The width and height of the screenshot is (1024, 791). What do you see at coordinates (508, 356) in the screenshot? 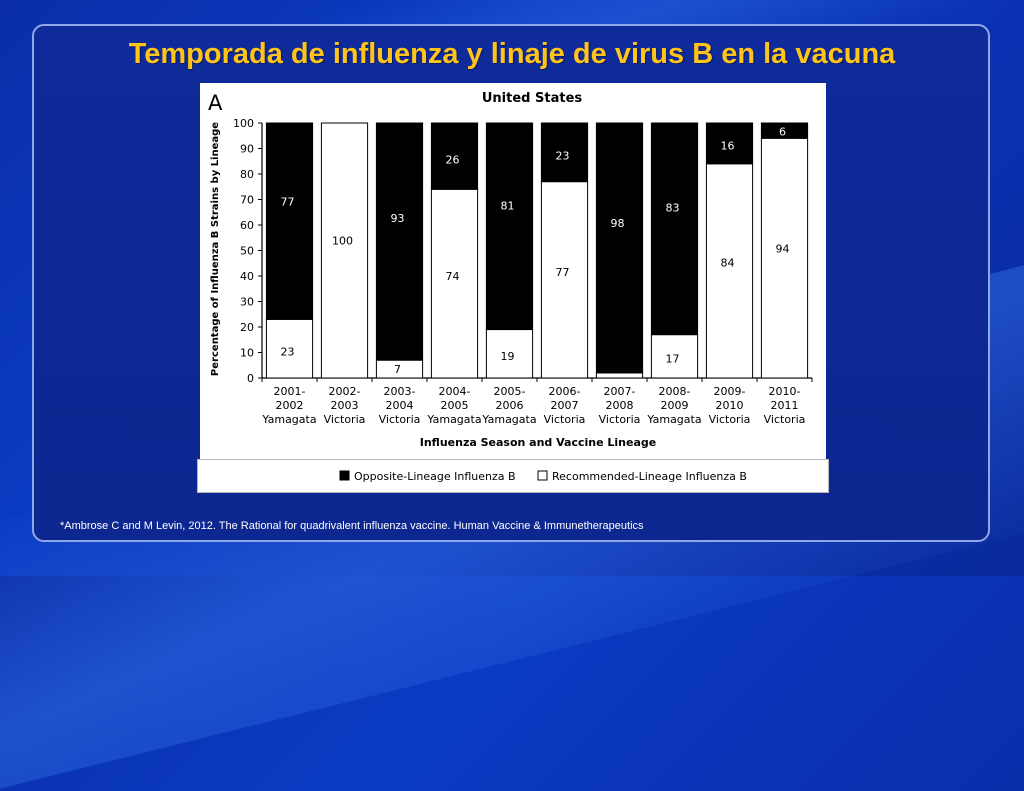
I see `data-label-recommended: 19` at bounding box center [508, 356].